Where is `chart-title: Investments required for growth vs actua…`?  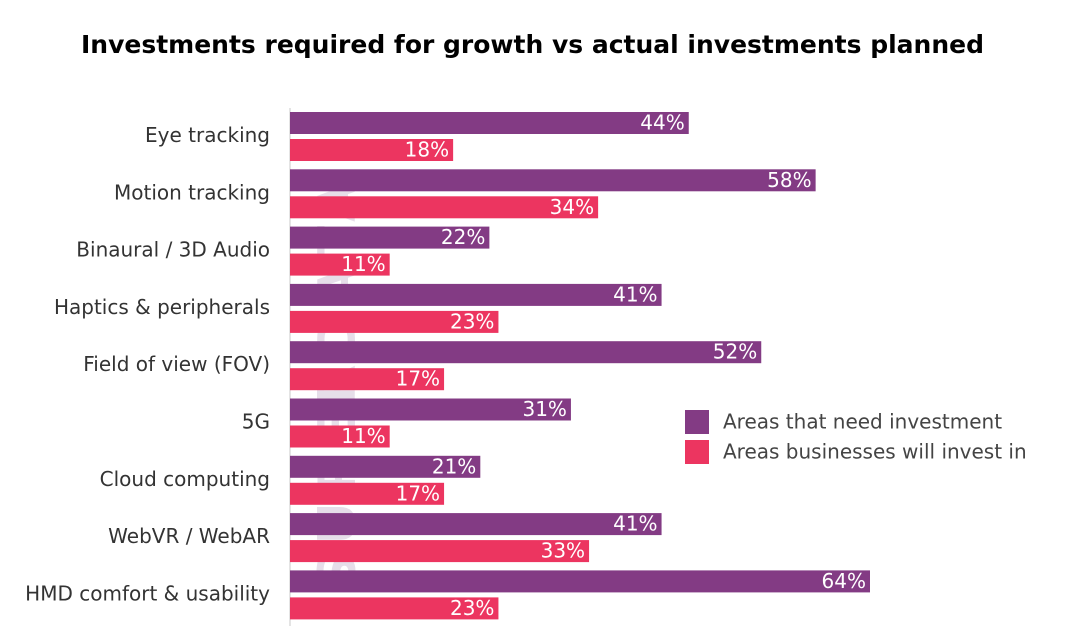
chart-title: Investments required for growth vs actua… is located at coordinates (532, 44).